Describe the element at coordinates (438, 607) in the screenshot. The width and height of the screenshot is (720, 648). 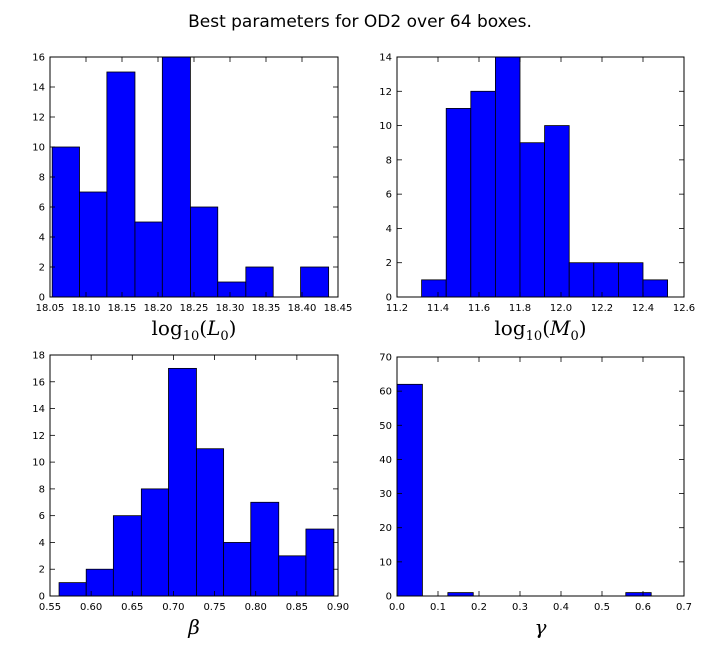
I see `x-tick-label: 0.1` at that location.